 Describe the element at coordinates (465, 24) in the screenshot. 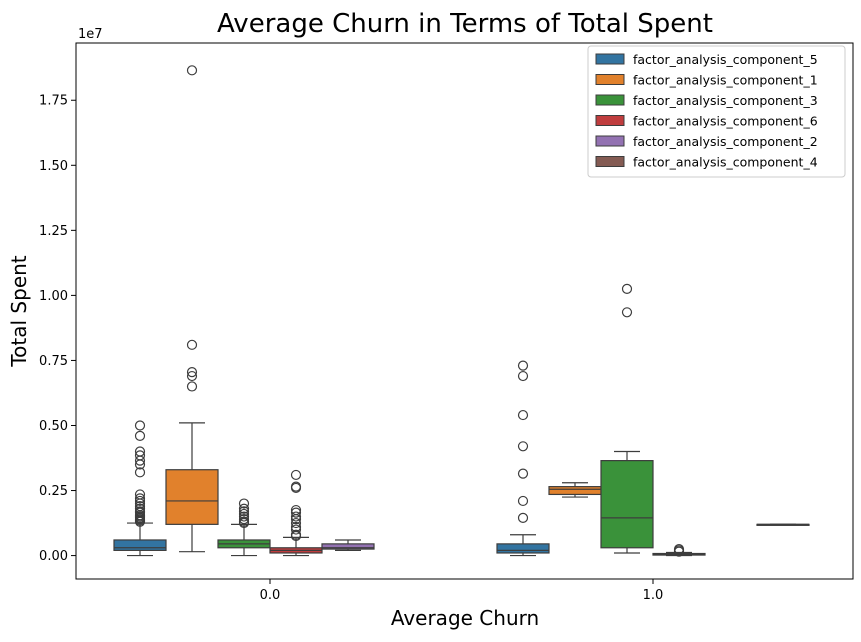

I see `chart-title: Average Churn in Terms of Total Spent` at that location.